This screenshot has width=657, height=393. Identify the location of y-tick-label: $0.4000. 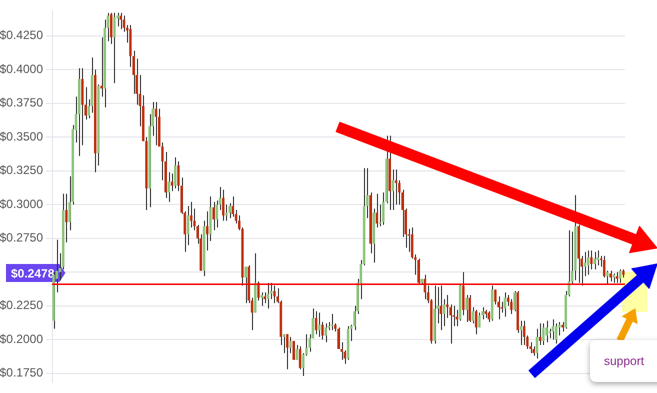
(22, 69).